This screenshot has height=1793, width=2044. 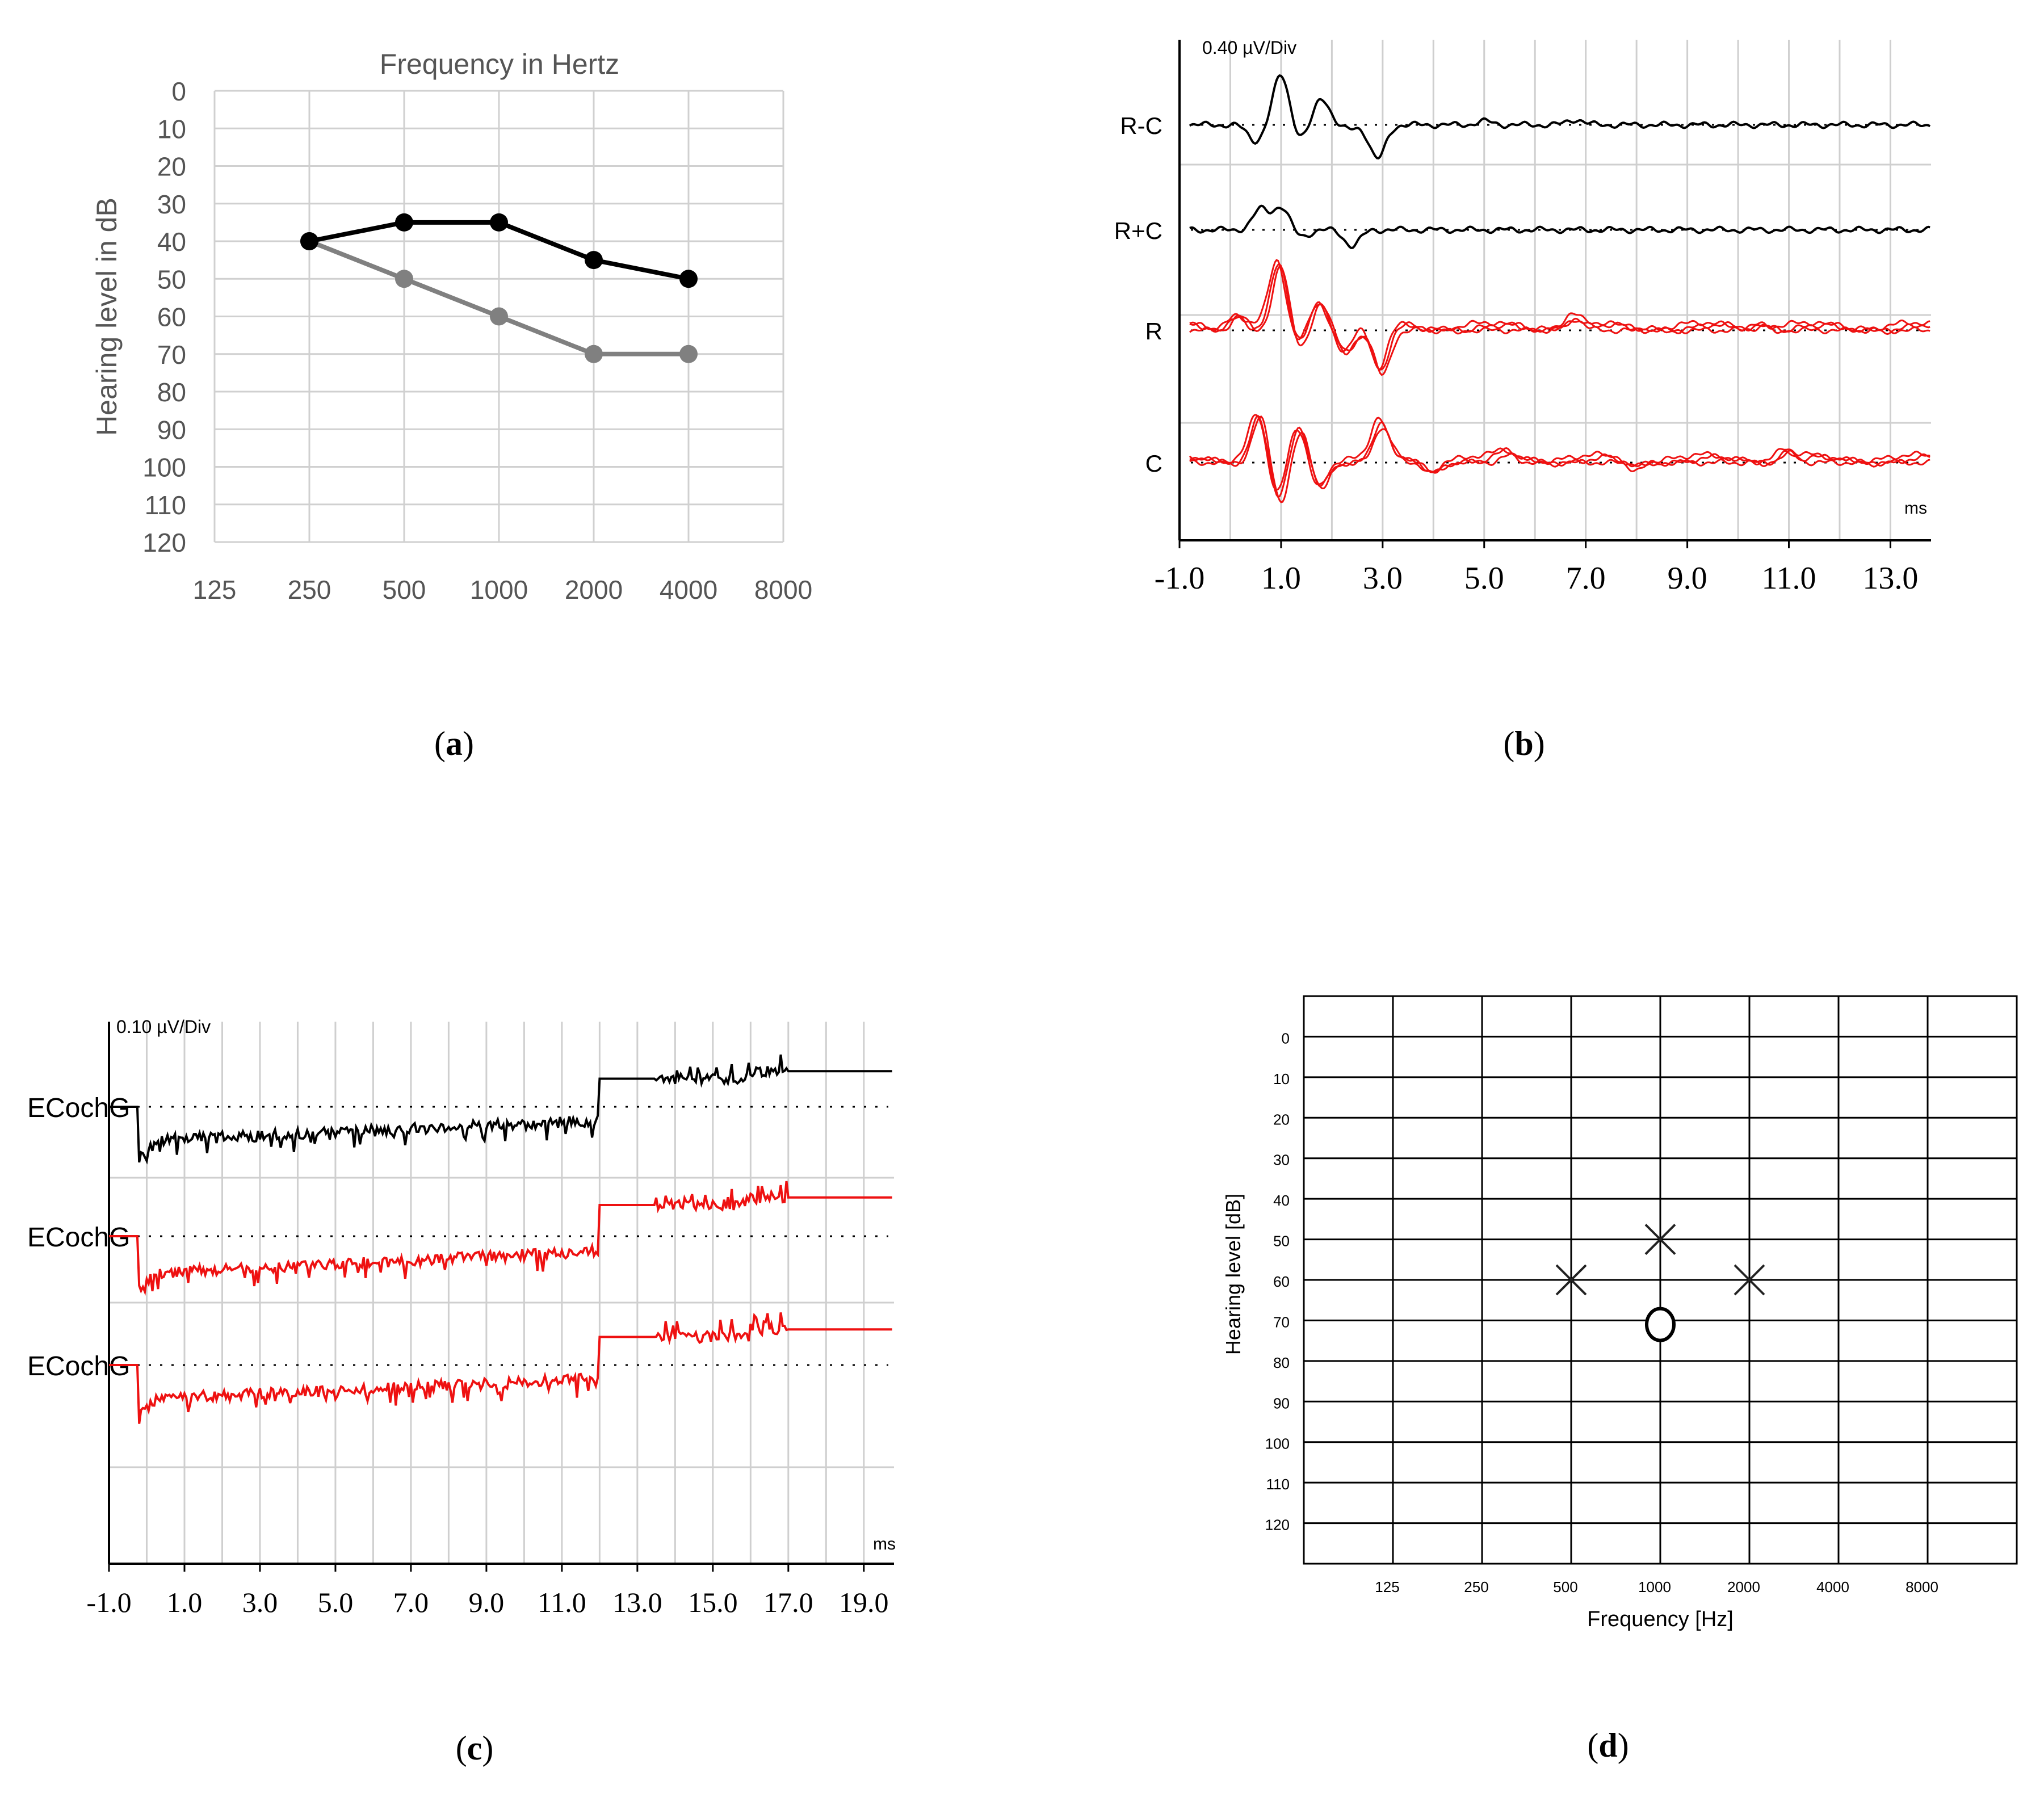 What do you see at coordinates (1789, 578) in the screenshot?
I see `panel-b-x-tick-label: 11.0` at bounding box center [1789, 578].